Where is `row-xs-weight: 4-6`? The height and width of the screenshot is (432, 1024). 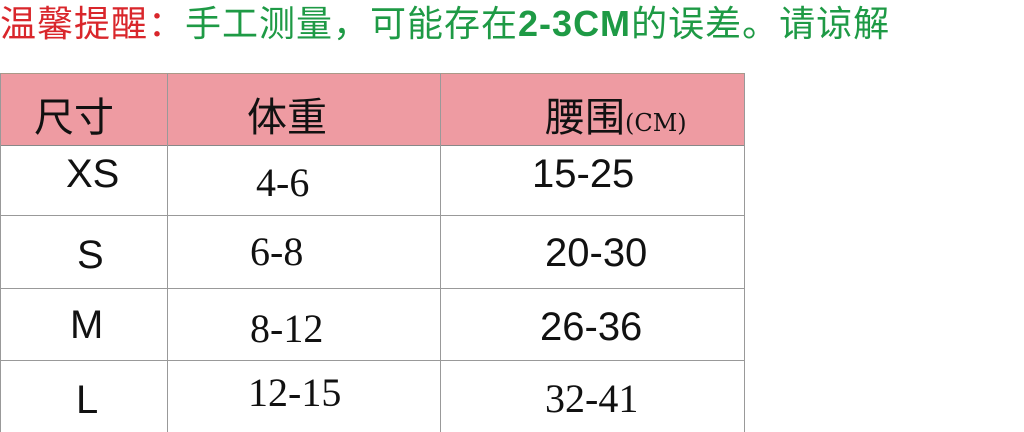
row-xs-weight: 4-6 is located at coordinates (283, 182).